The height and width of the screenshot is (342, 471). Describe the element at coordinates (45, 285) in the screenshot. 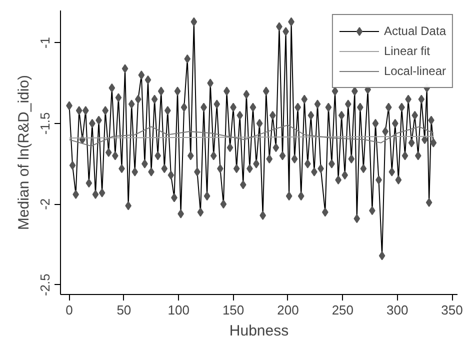

I see `y-tick-label: -2.5` at that location.